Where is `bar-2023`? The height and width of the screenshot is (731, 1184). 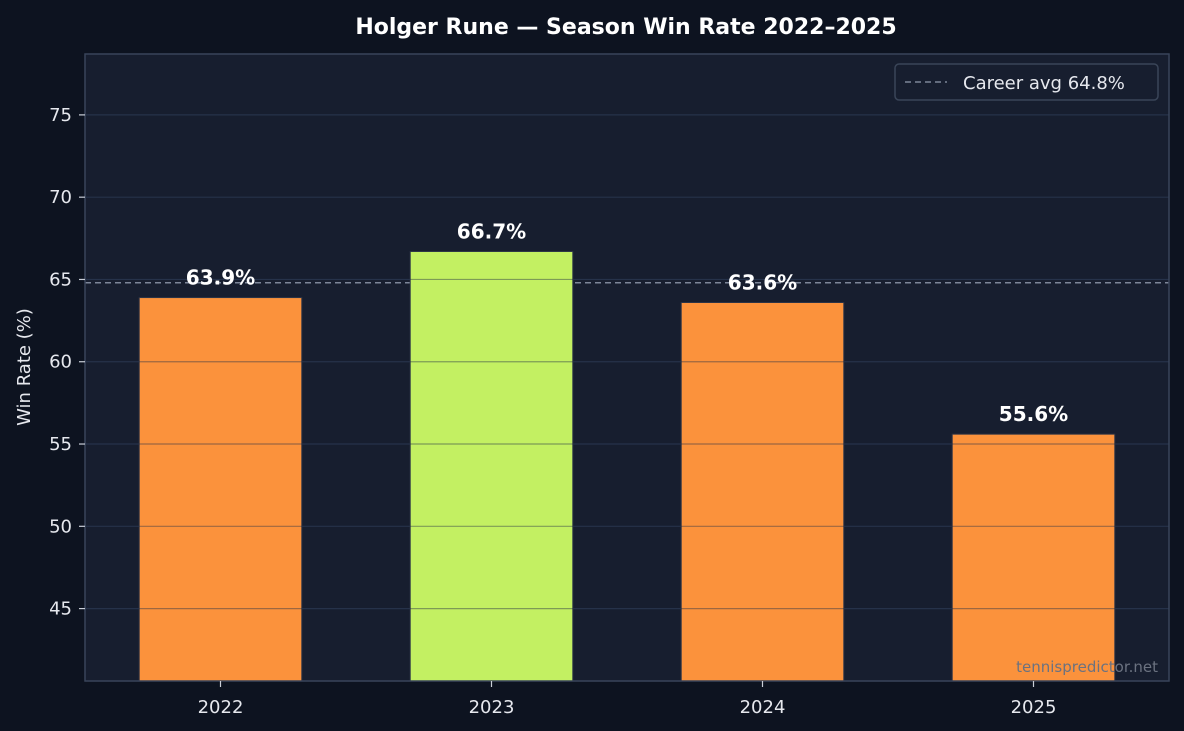
bar-2023 is located at coordinates (491, 466).